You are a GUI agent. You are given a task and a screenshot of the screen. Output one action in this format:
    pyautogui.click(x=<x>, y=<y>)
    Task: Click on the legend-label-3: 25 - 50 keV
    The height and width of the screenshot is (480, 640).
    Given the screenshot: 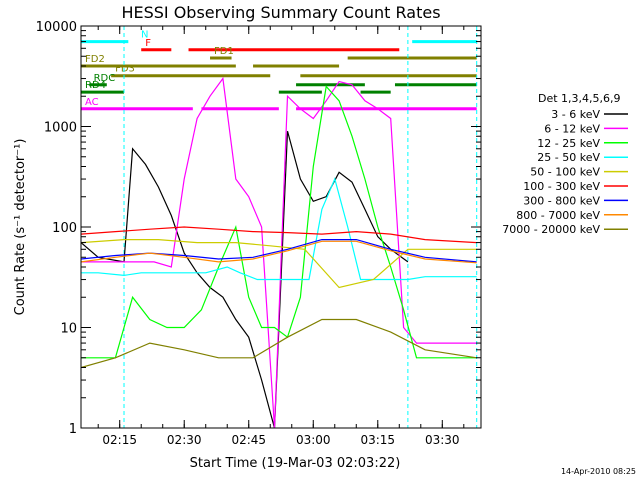 What is the action you would take?
    pyautogui.click(x=568, y=157)
    